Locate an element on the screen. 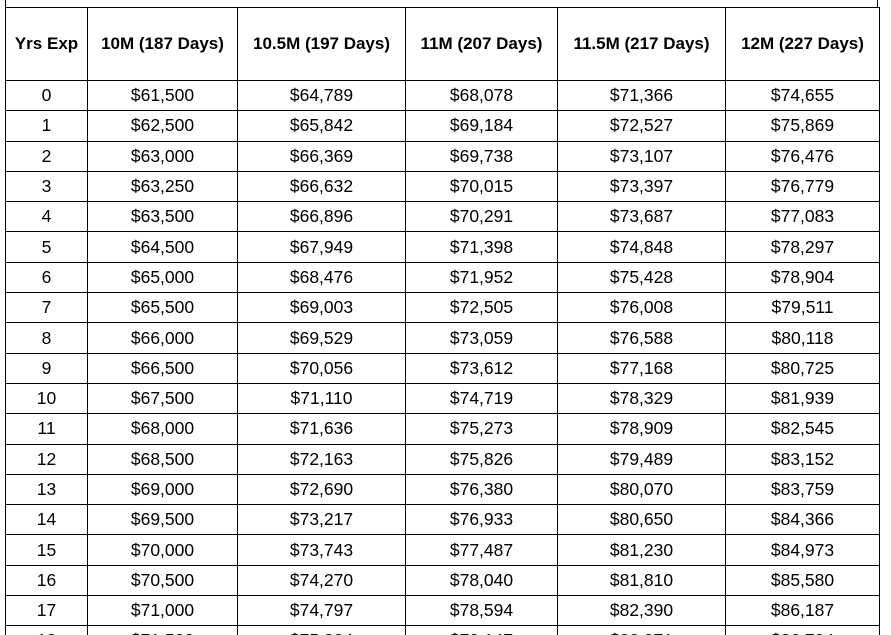 Image resolution: width=891 pixels, height=635 pixels. table-cell: $72,163 is located at coordinates (321, 459).